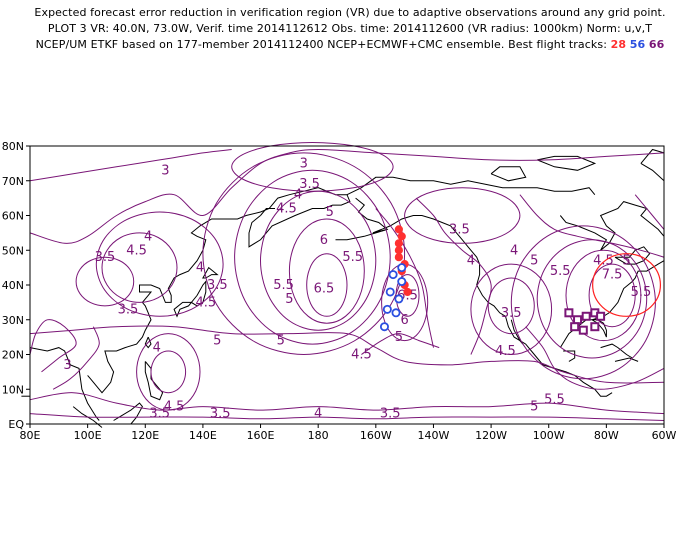 The width and height of the screenshot is (700, 540). I want to click on lat-label: 60N, so click(13, 216).